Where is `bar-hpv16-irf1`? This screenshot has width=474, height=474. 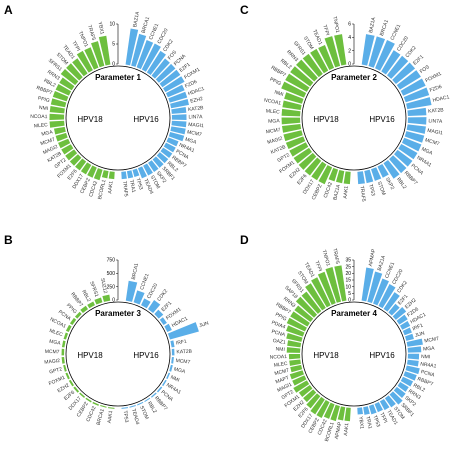 bar-hpv16-irf1 is located at coordinates (172, 344).